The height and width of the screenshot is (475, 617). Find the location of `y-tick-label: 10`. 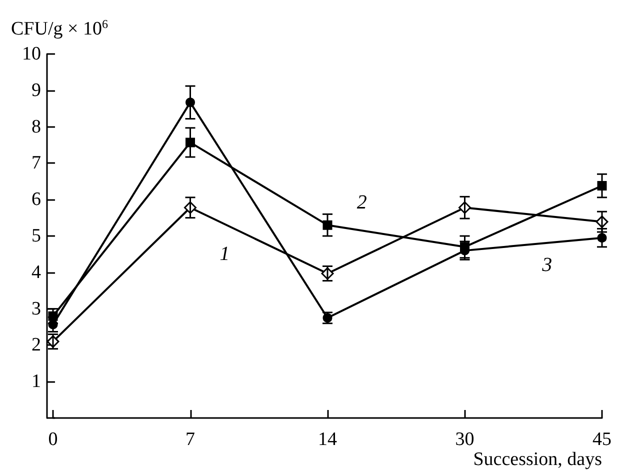

y-tick-label: 10 is located at coordinates (31, 54).